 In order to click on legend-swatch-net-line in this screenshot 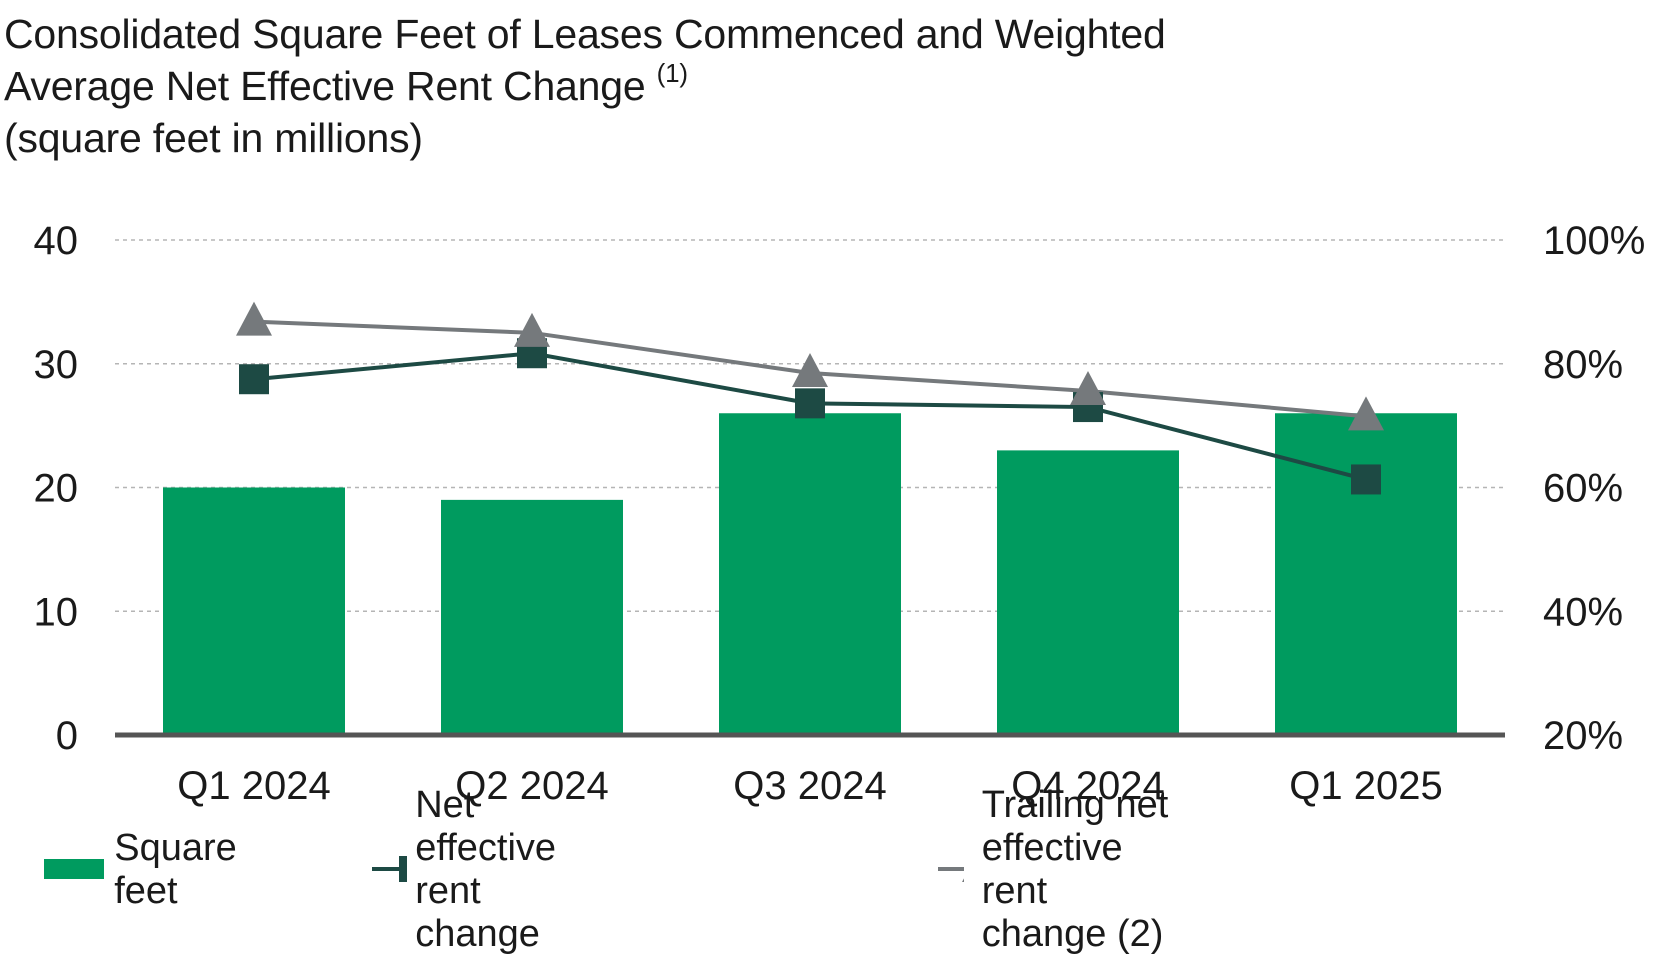, I will do `click(390, 869)`.